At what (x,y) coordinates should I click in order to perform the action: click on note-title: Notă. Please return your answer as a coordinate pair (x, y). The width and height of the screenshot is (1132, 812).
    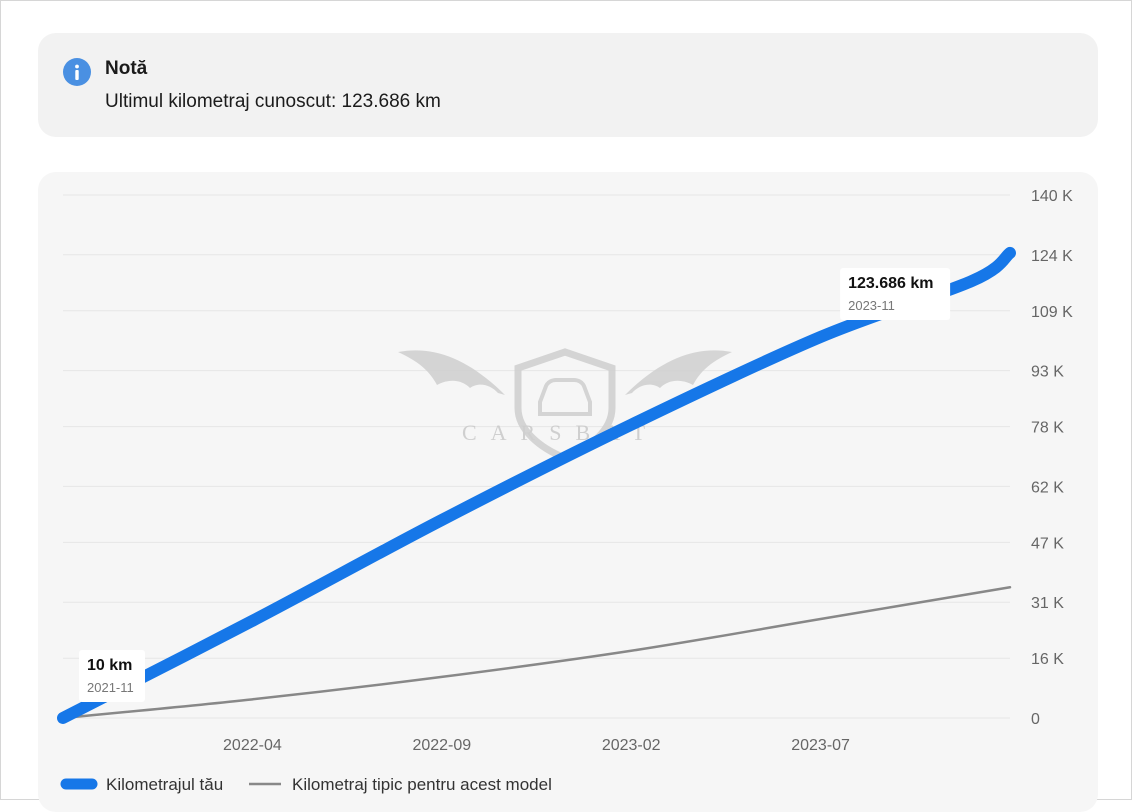
    Looking at the image, I should click on (126, 68).